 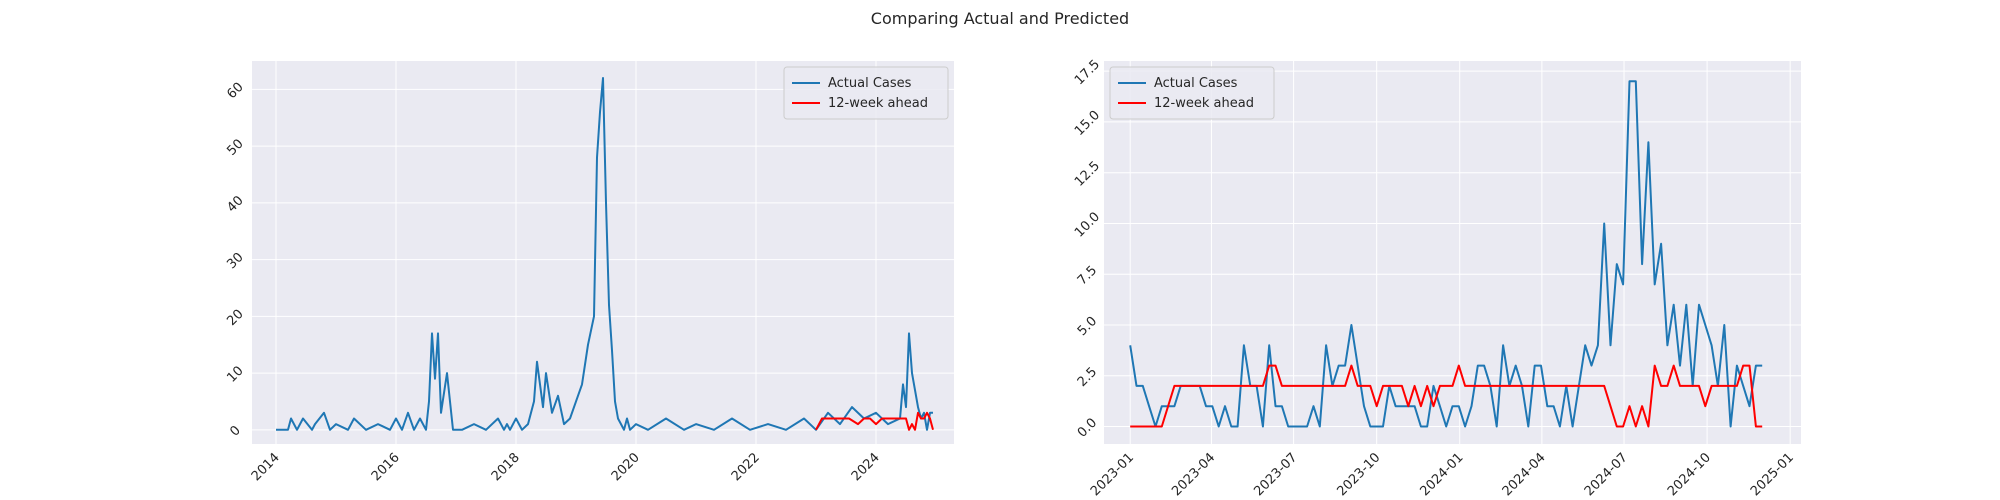 I want to click on y-tick-label: 2.5, so click(x=1087, y=377).